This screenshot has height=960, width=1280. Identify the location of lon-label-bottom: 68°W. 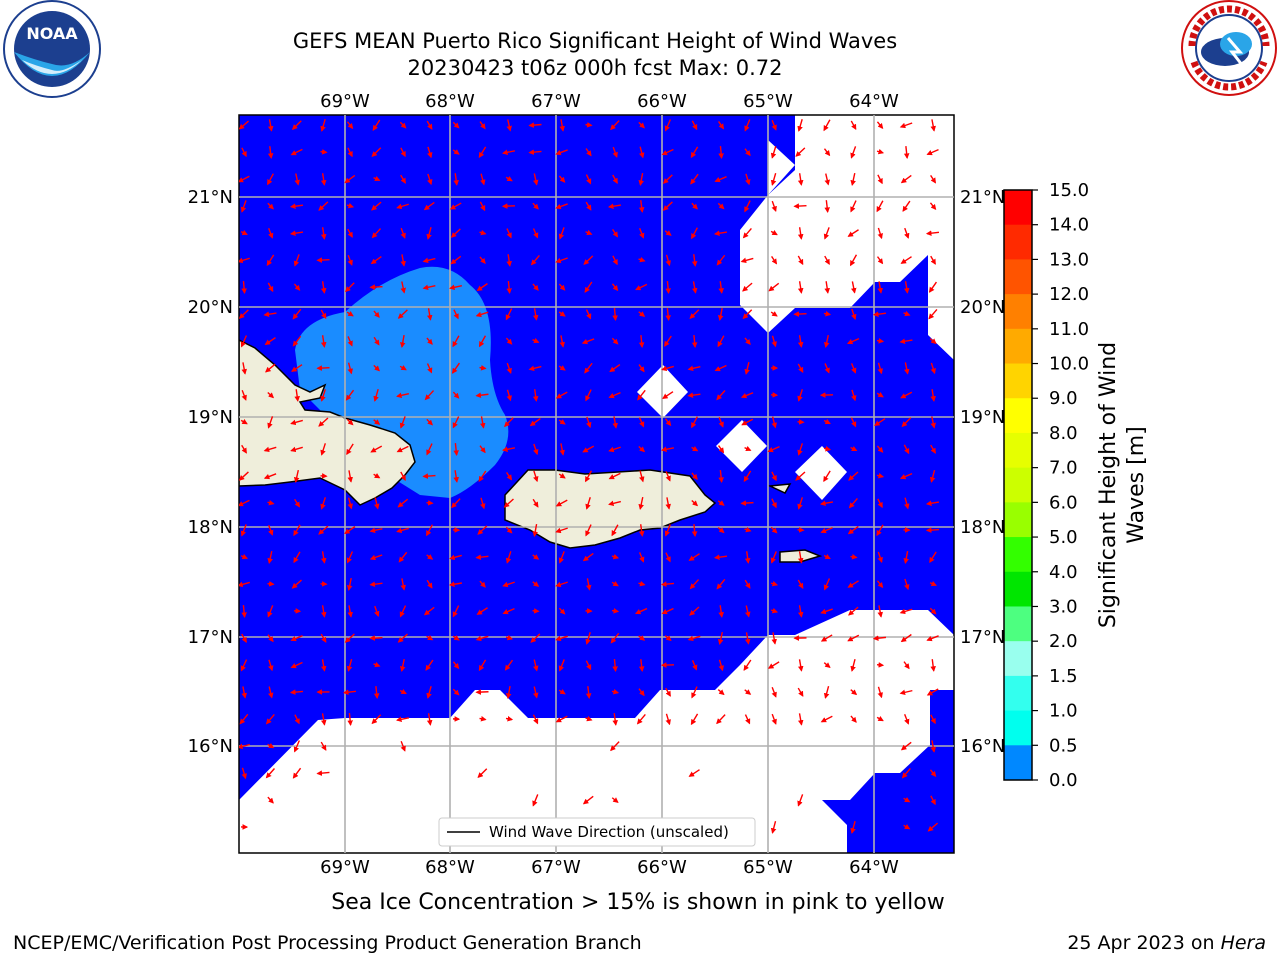
(450, 867).